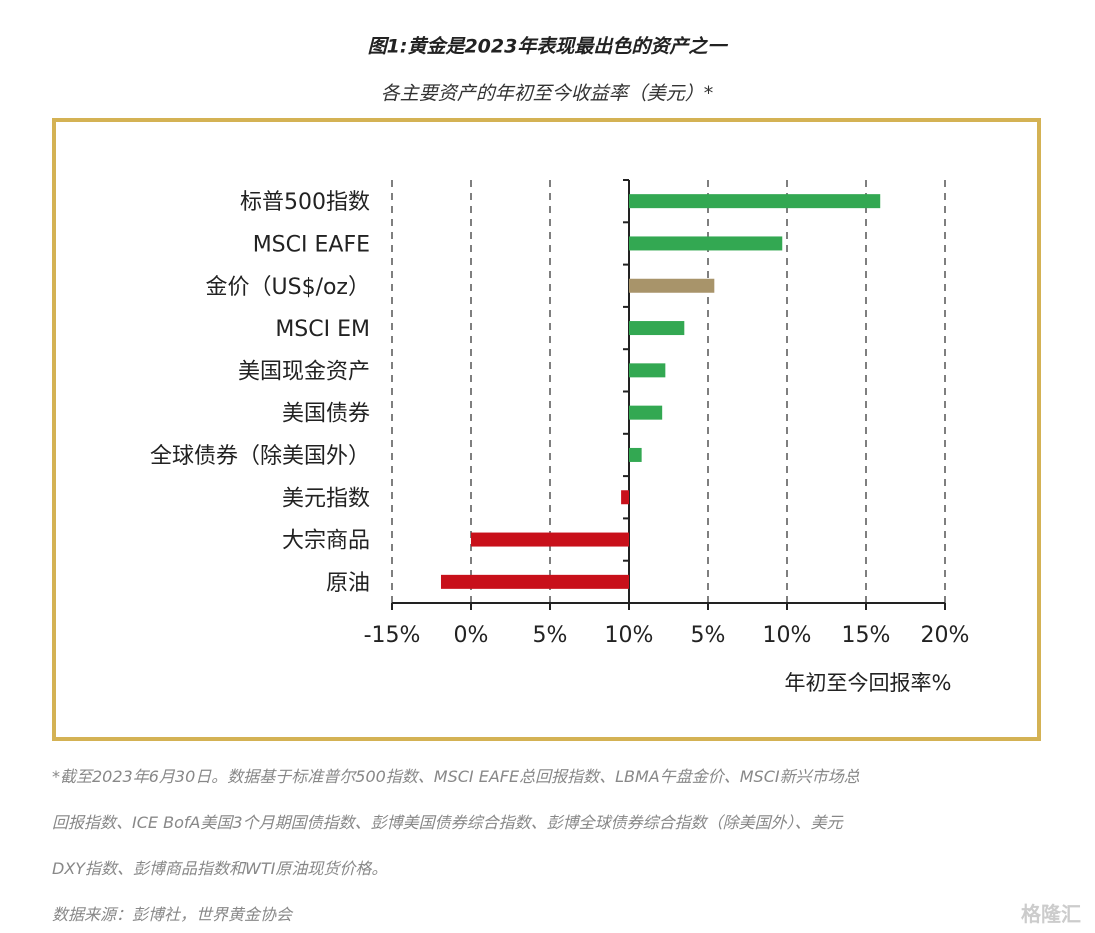 Image resolution: width=1095 pixels, height=933 pixels. Describe the element at coordinates (945, 635) in the screenshot. I see `x-tick-label: 20%` at that location.